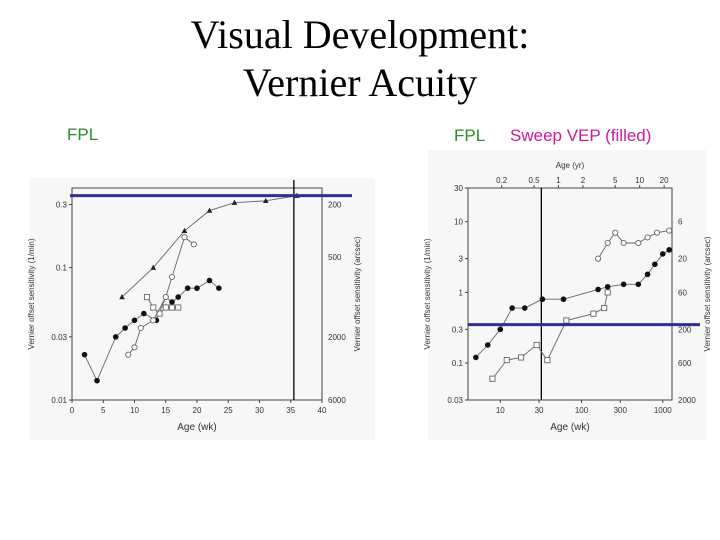 The image size is (720, 540). I want to click on chart1-x-tick-label: 30, so click(259, 410).